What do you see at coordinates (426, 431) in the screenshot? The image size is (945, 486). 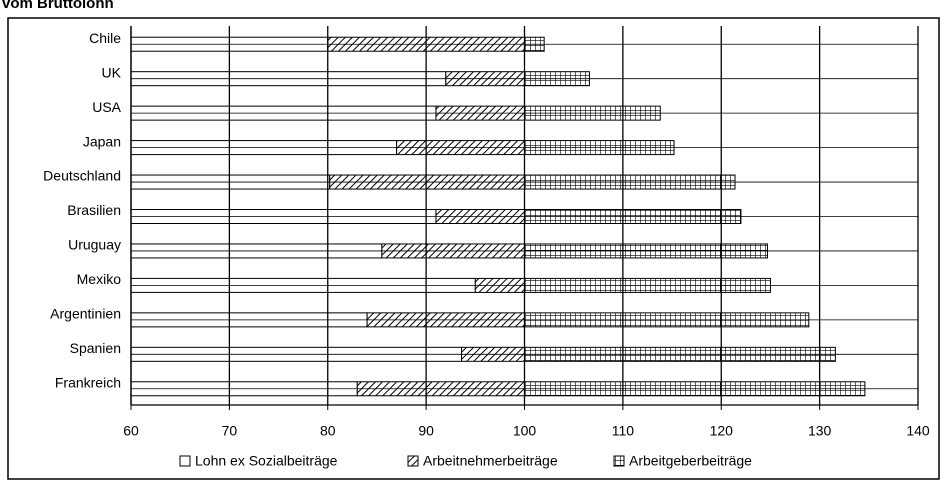 I see `x-tick-label: 90` at bounding box center [426, 431].